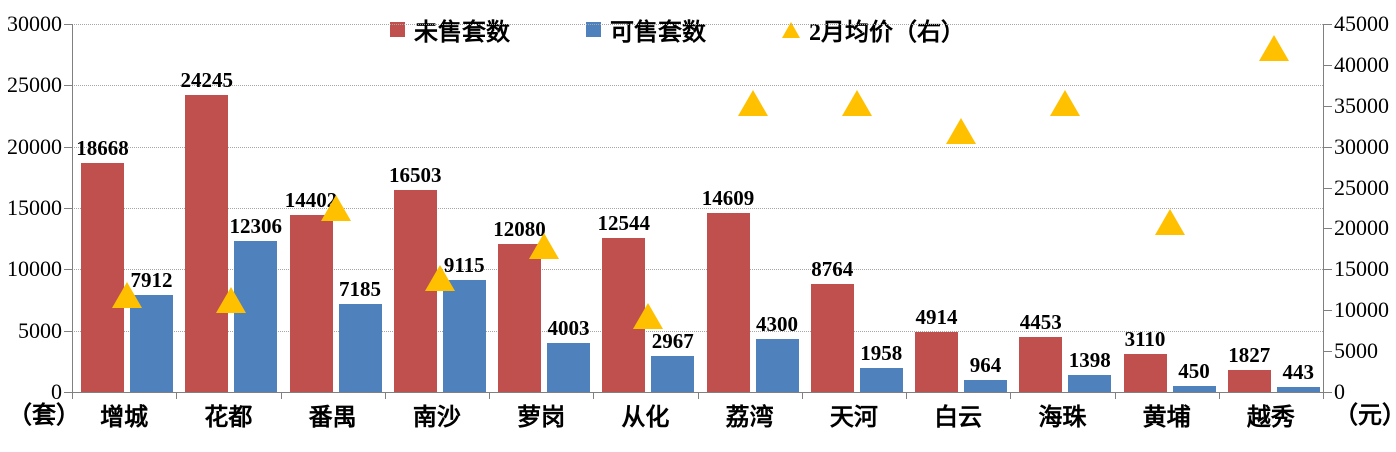 Image resolution: width=1396 pixels, height=452 pixels. What do you see at coordinates (34, 146) in the screenshot?
I see `left-axis-tick-label: 20000` at bounding box center [34, 146].